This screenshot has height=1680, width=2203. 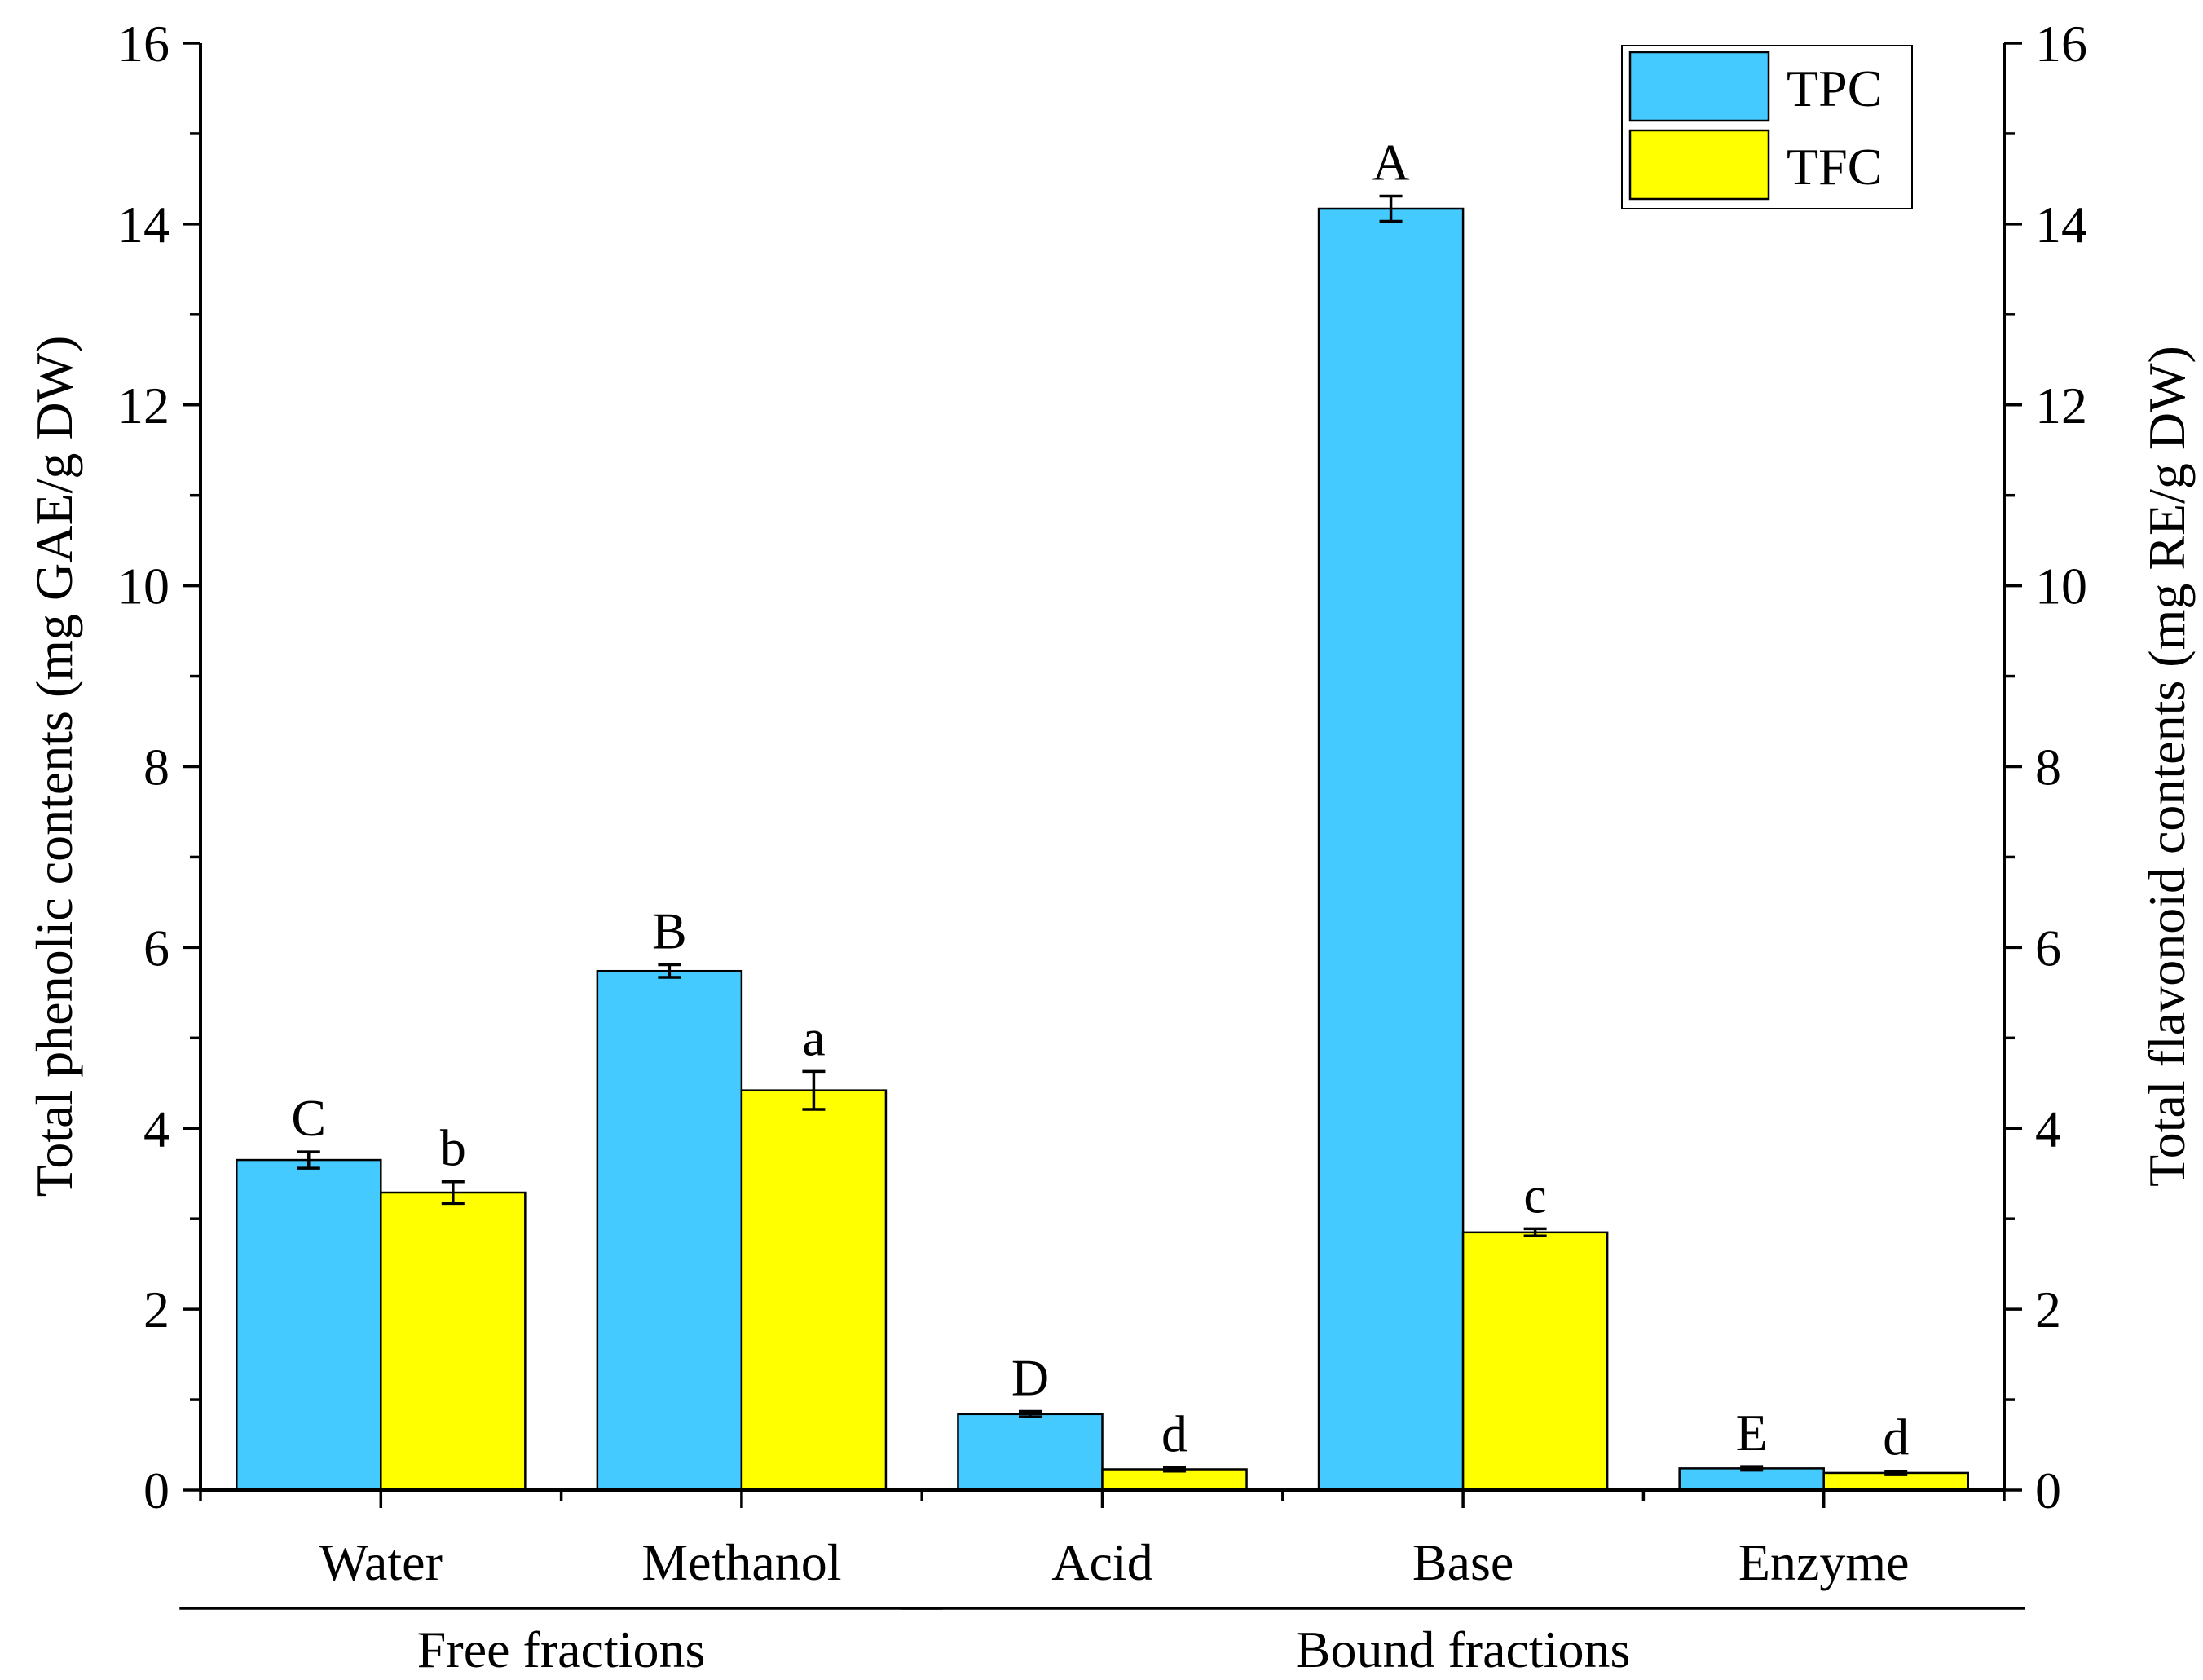 What do you see at coordinates (308, 1160) in the screenshot?
I see `error-bar-tpc-water` at bounding box center [308, 1160].